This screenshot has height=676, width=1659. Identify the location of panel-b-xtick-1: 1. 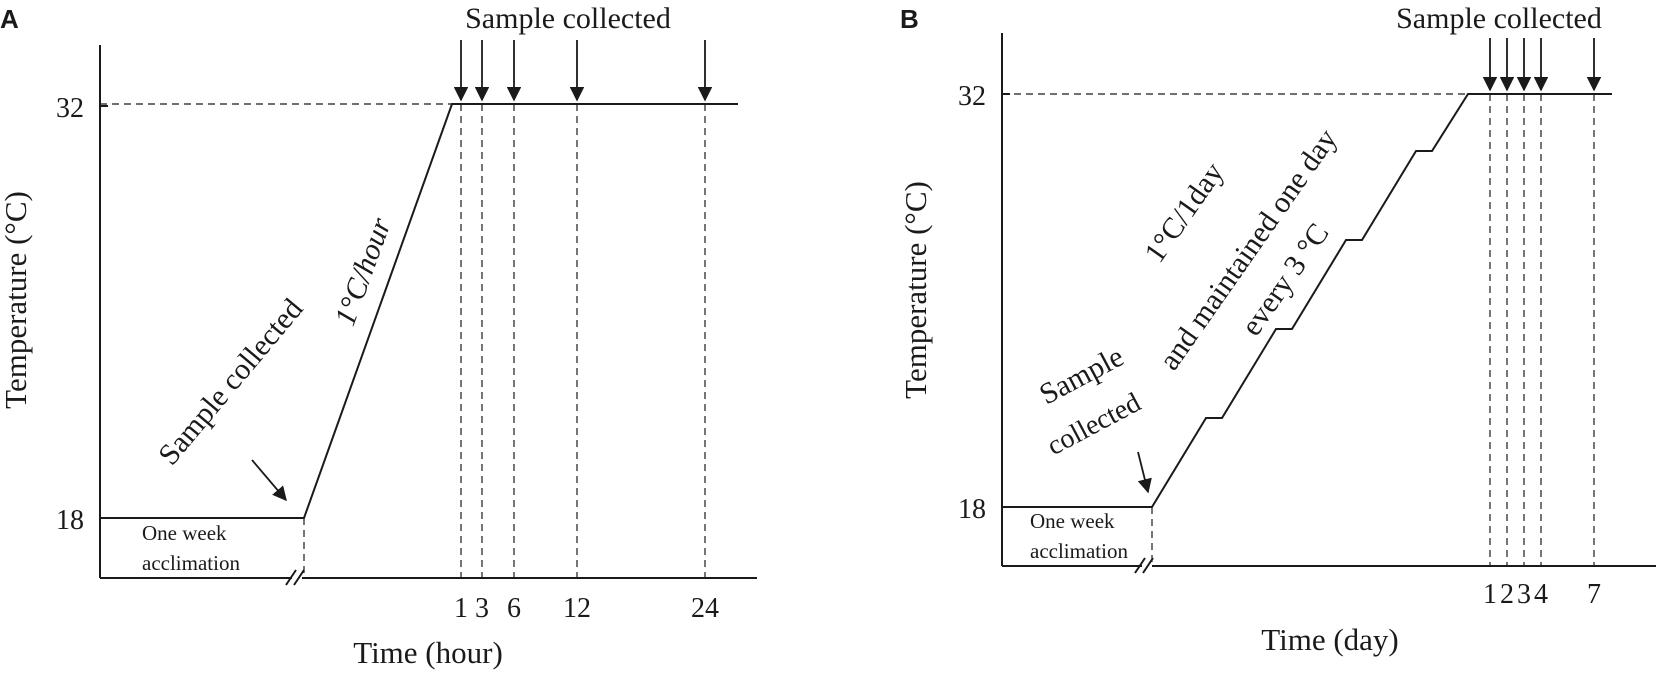
(1490, 594).